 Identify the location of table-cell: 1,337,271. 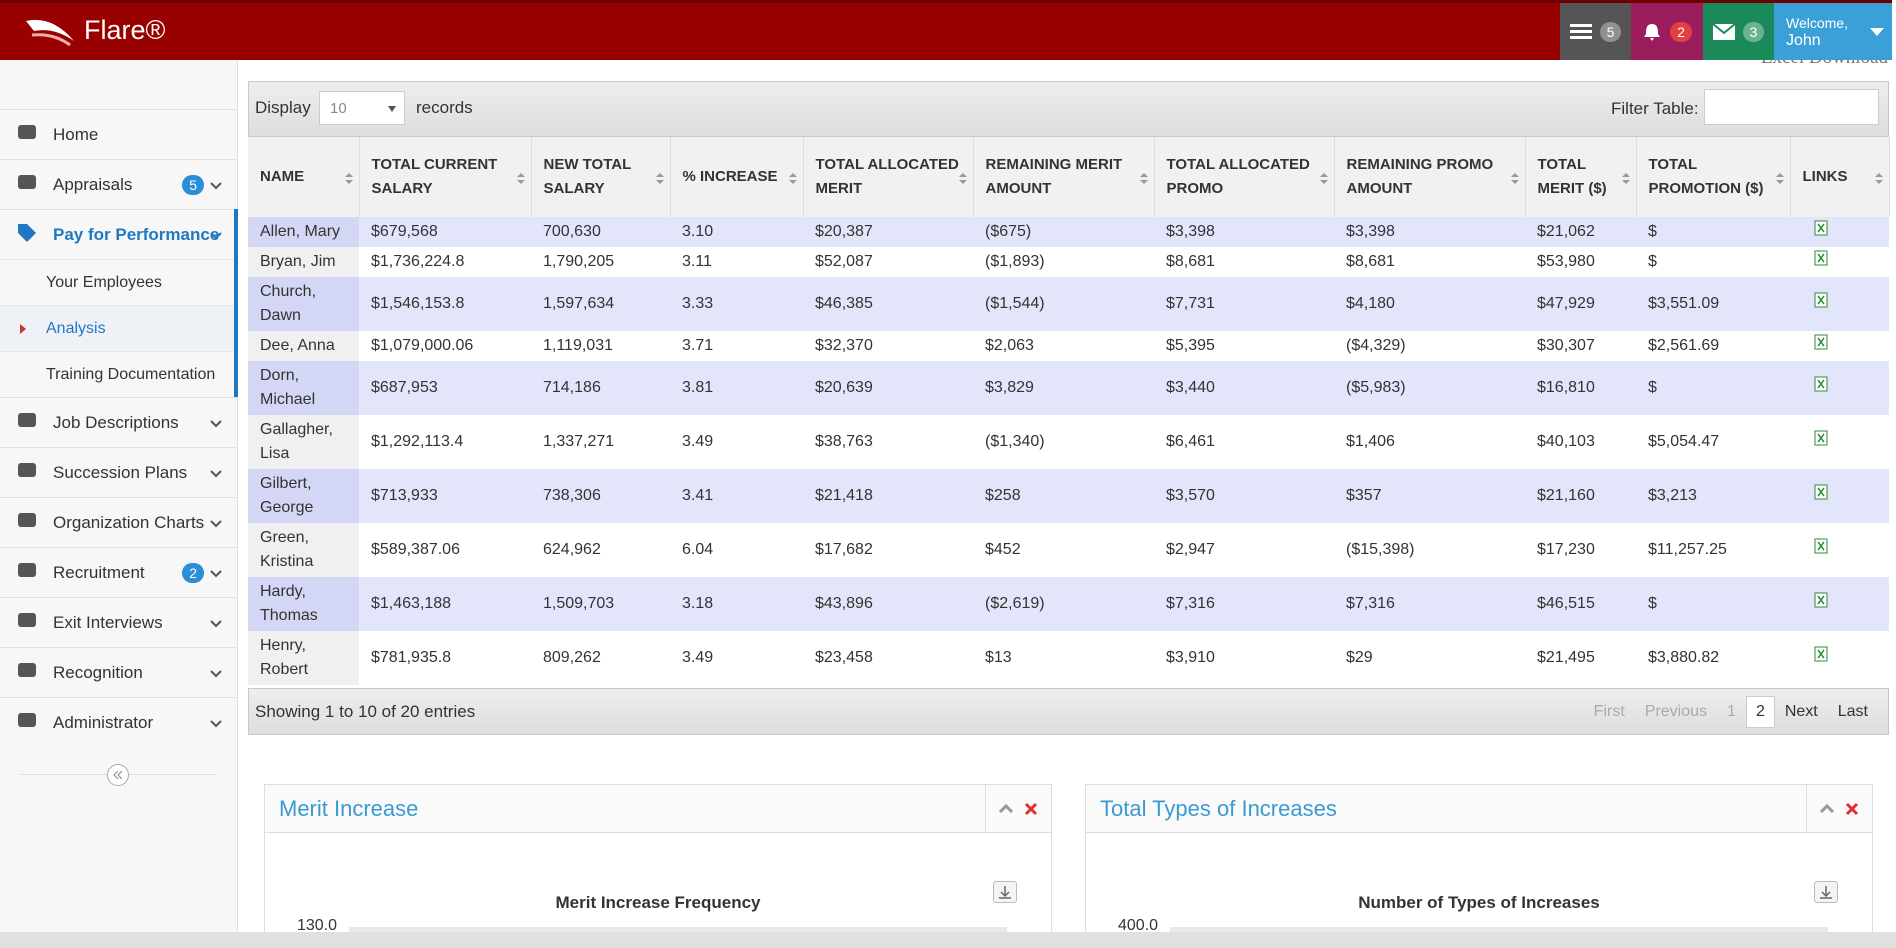
(579, 441).